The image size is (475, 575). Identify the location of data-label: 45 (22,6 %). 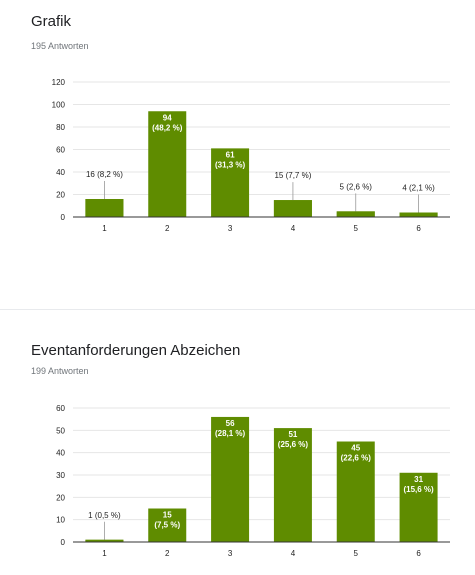
(356, 453).